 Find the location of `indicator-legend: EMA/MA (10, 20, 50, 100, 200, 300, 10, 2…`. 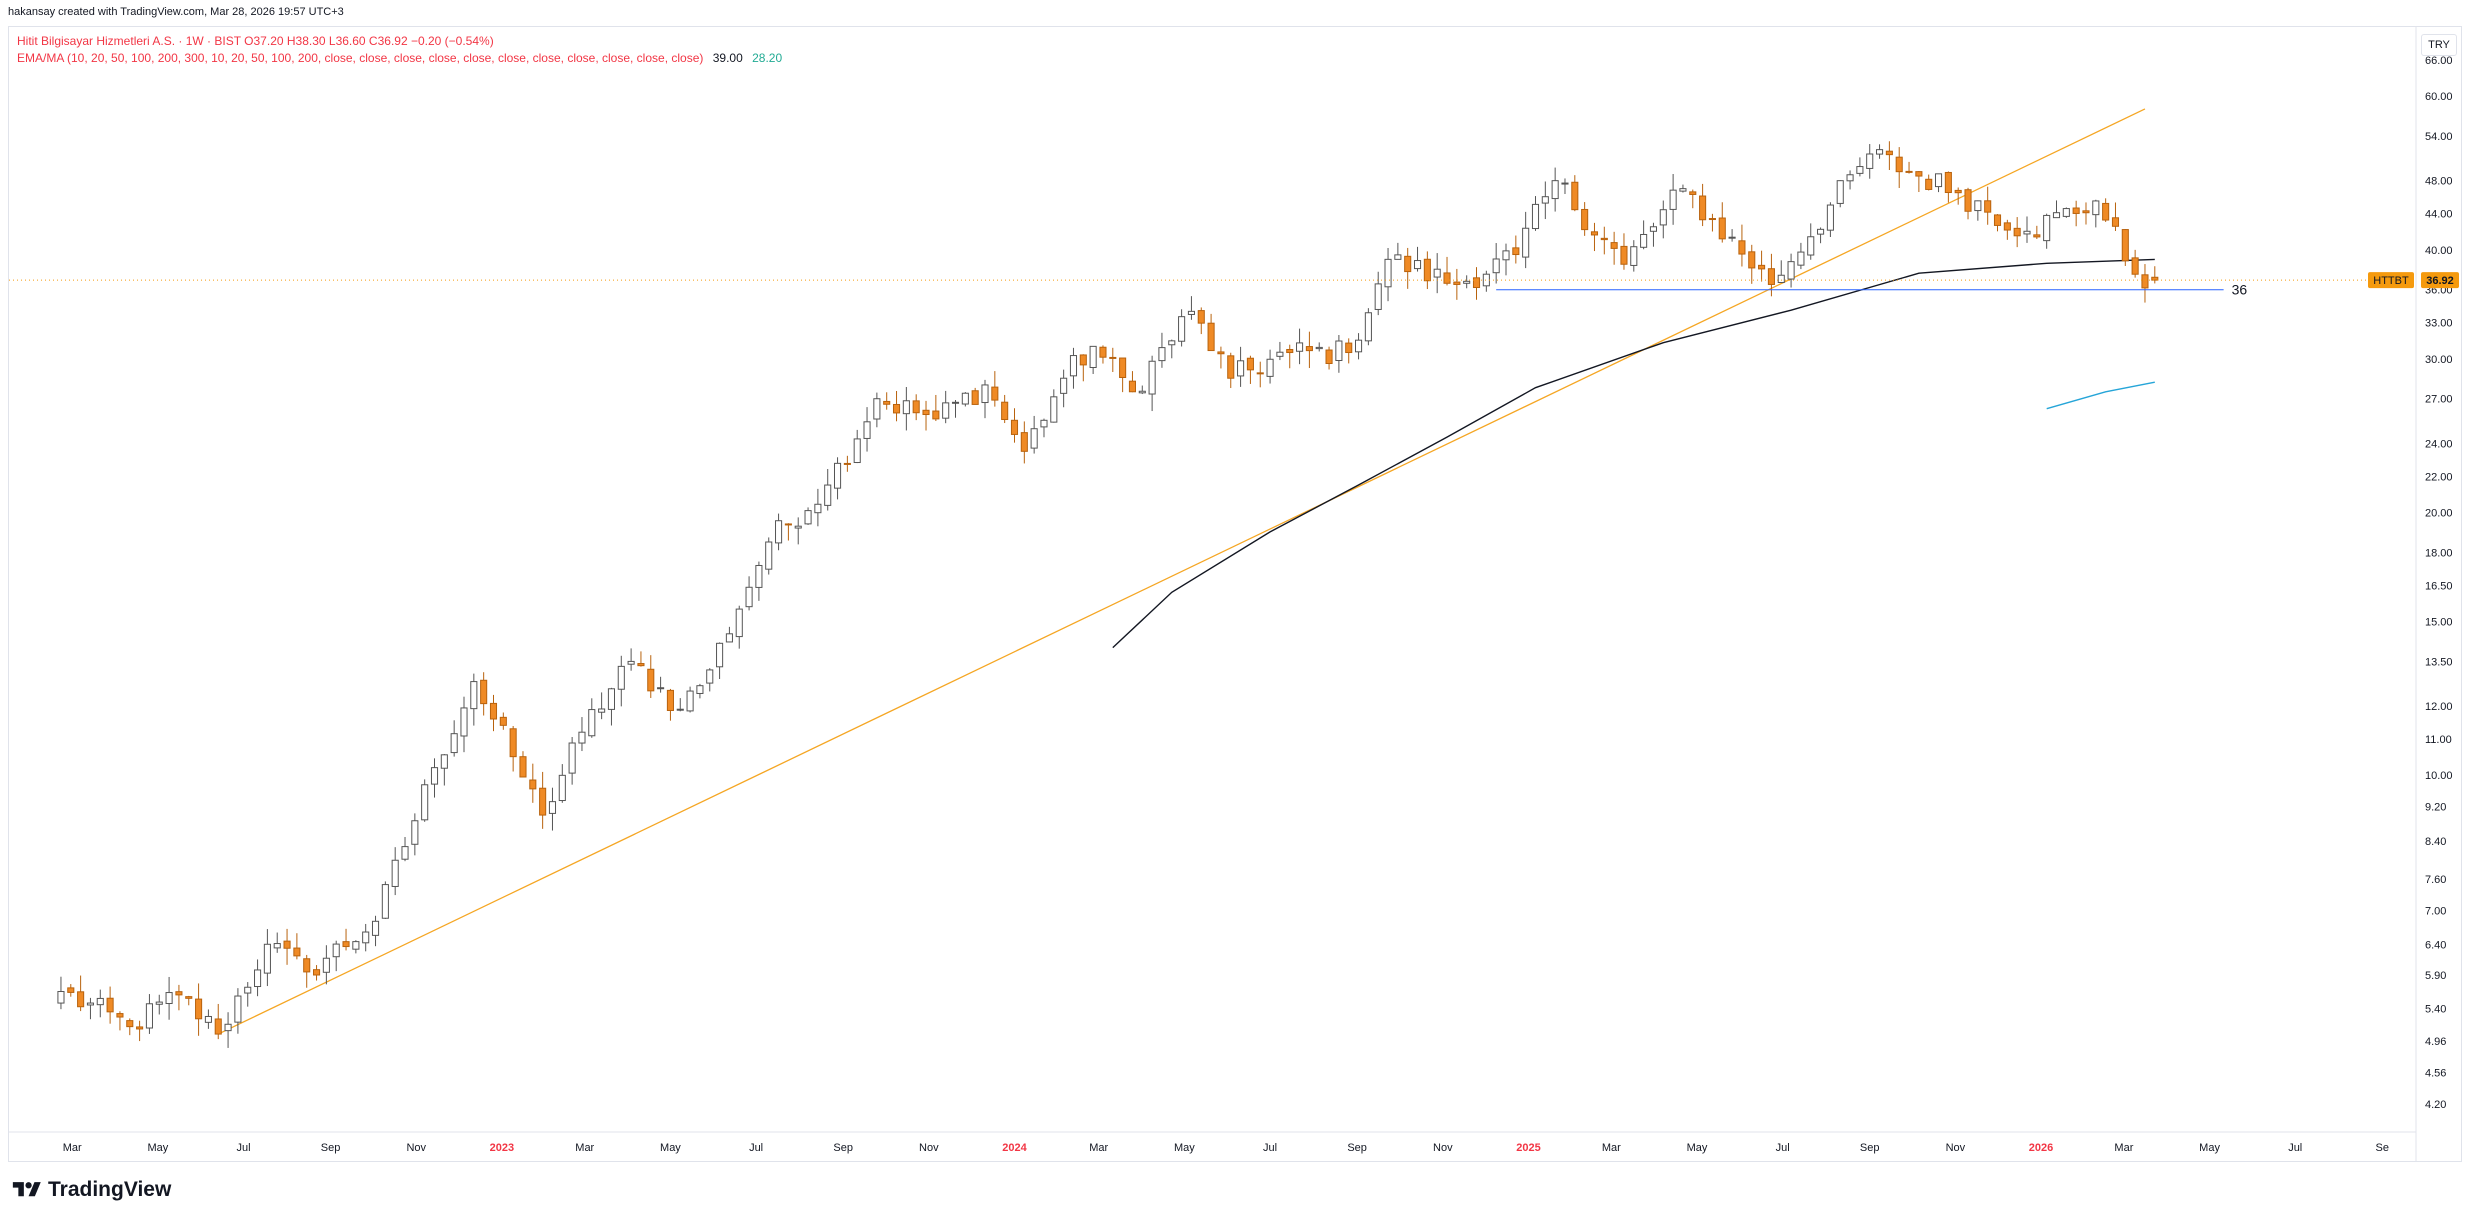

indicator-legend: EMA/MA (10, 20, 50, 100, 200, 300, 10, 2… is located at coordinates (399, 58).